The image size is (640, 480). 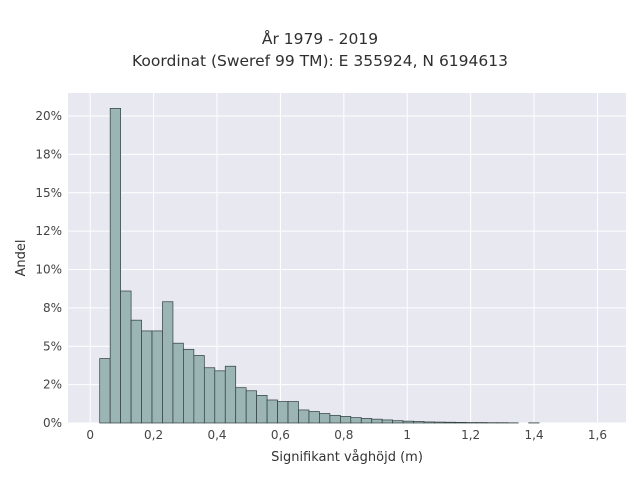 I want to click on y-tick-label: 18%, so click(x=48, y=154).